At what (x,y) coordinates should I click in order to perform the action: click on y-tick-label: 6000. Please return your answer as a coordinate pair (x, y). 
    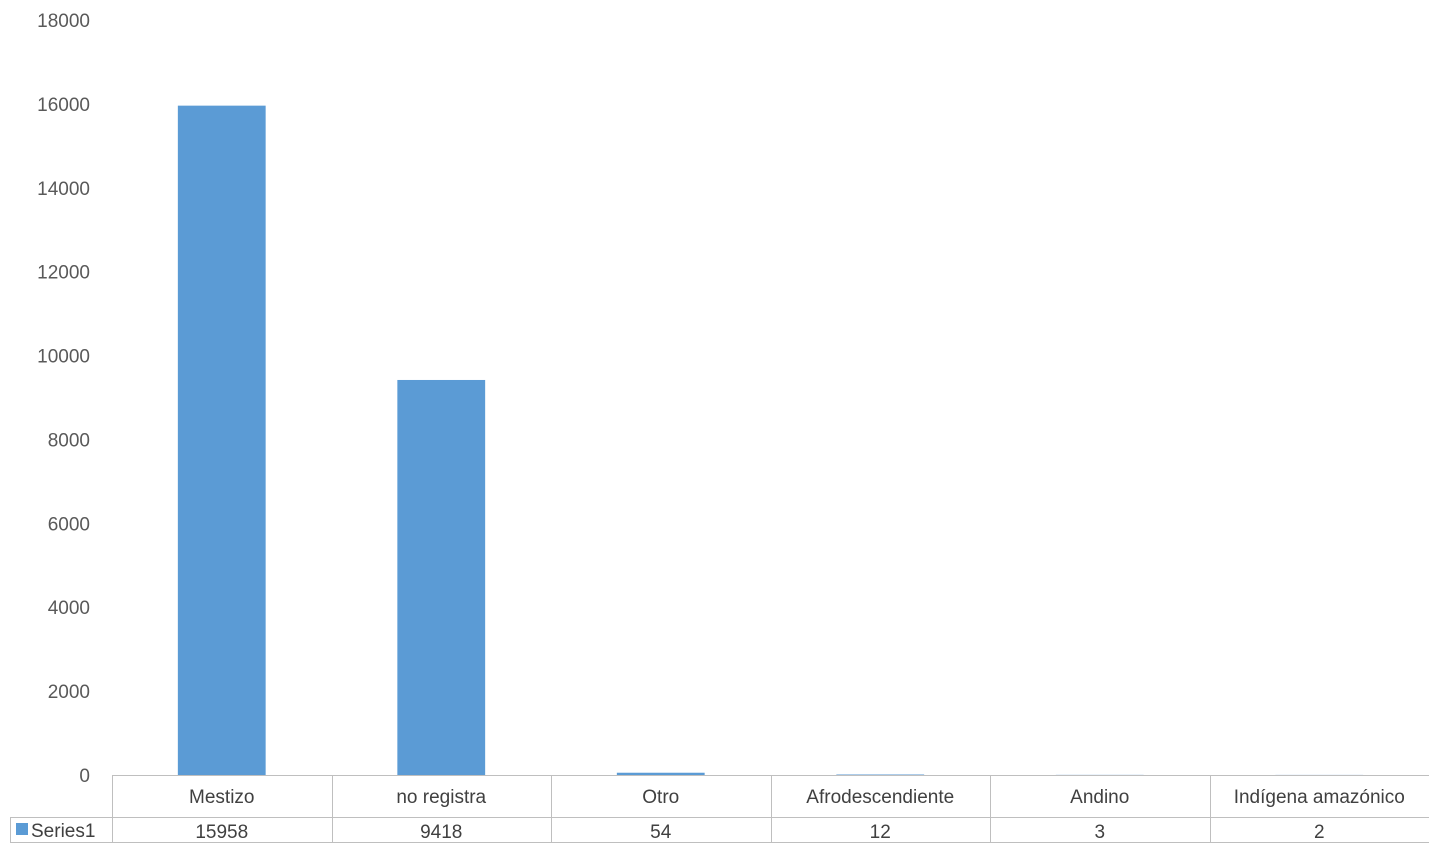
    Looking at the image, I should click on (69, 524).